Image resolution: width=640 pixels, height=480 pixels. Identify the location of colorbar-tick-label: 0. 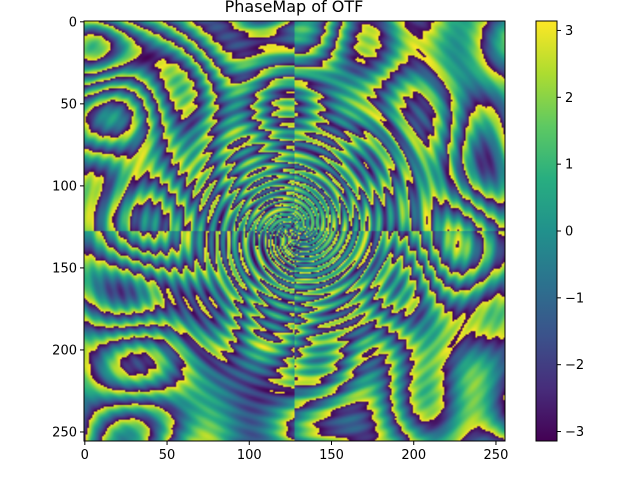
(569, 232).